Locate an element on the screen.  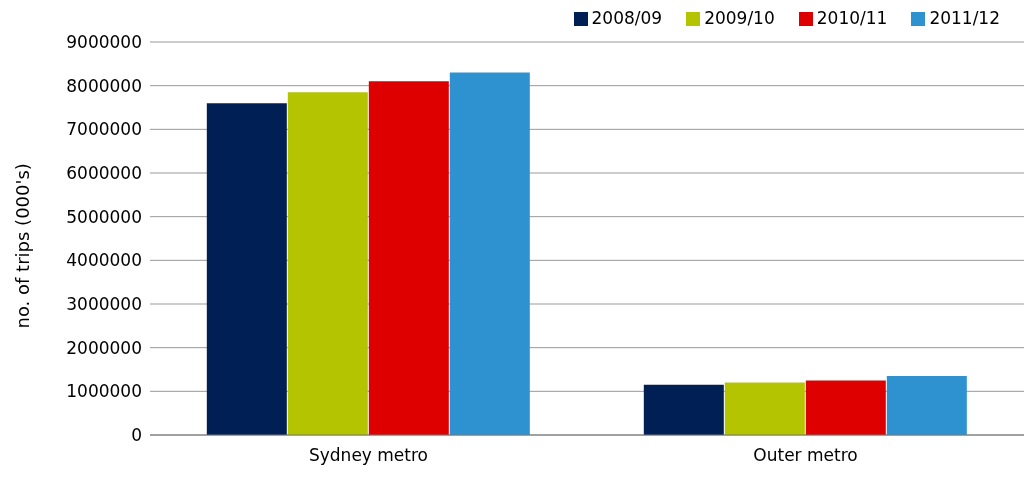
y-tick-label: 2000000 is located at coordinates (104, 347).